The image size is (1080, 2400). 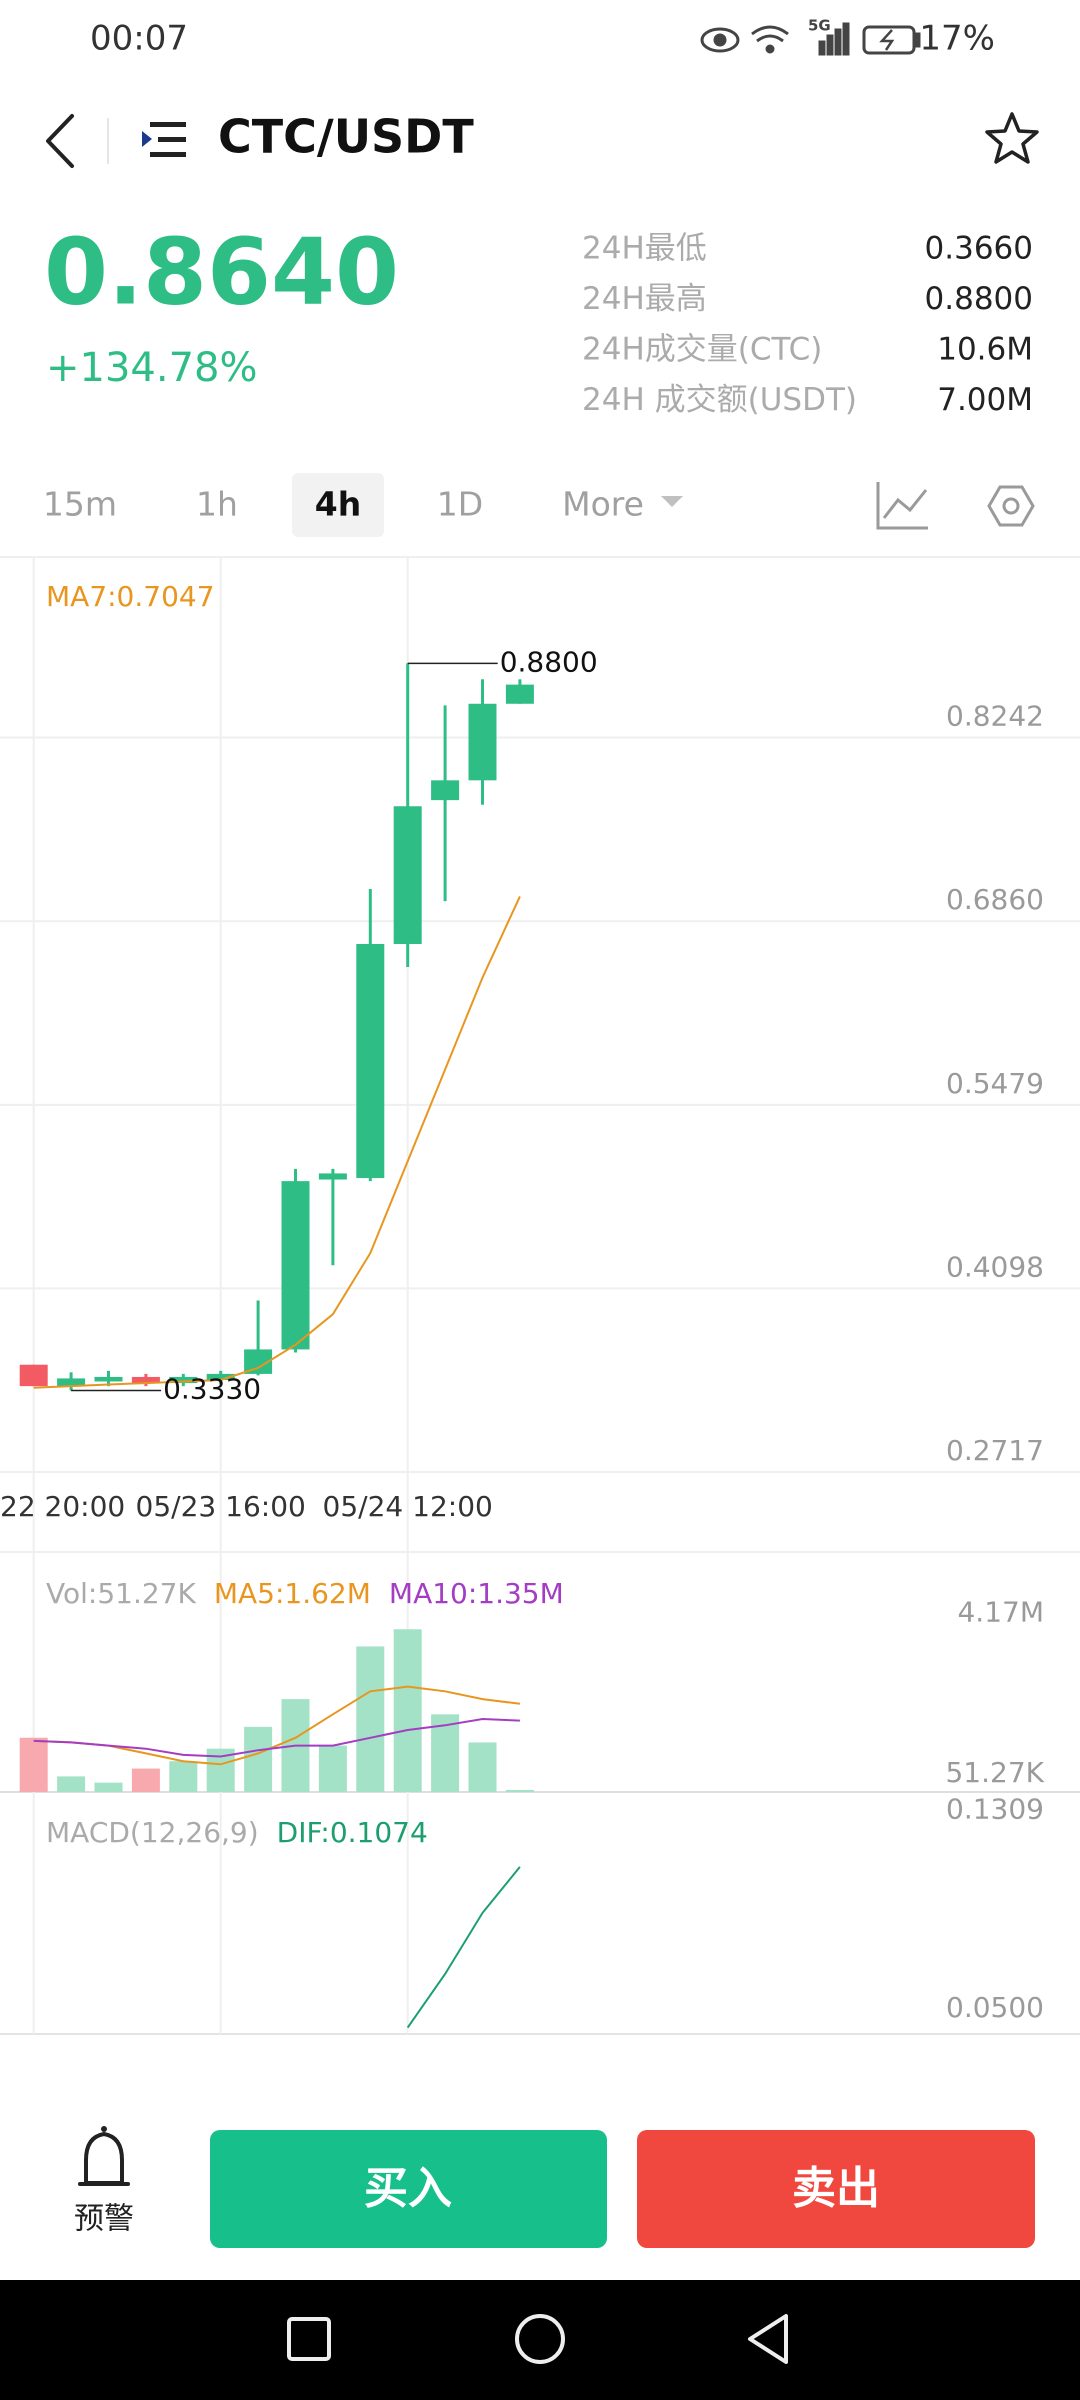 I want to click on dif-line, so click(x=463, y=1947).